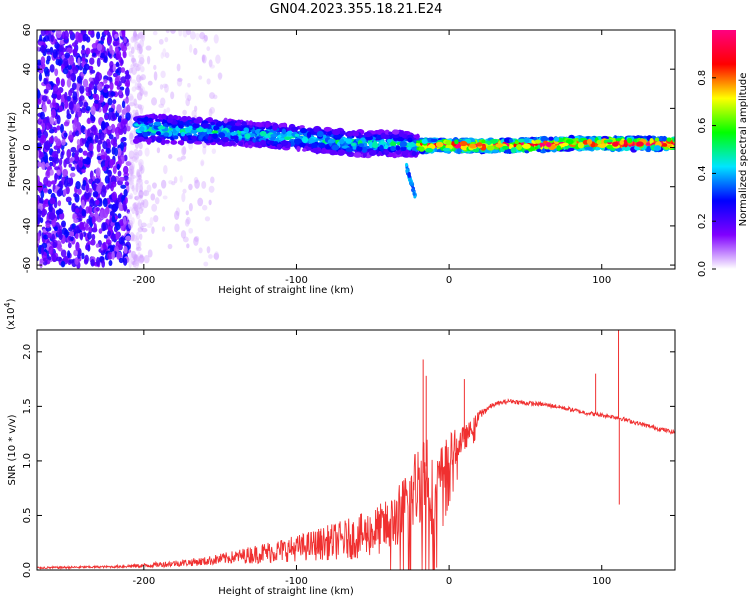 Image resolution: width=750 pixels, height=604 pixels. What do you see at coordinates (601, 280) in the screenshot?
I see `top-x-tick-label: 100` at bounding box center [601, 280].